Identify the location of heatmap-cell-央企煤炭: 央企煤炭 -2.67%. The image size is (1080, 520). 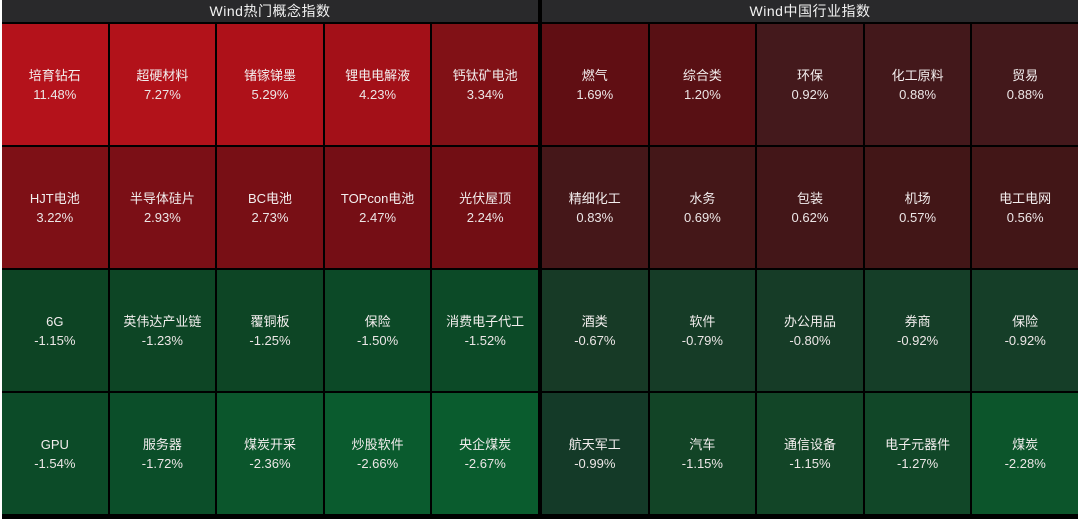
(485, 453).